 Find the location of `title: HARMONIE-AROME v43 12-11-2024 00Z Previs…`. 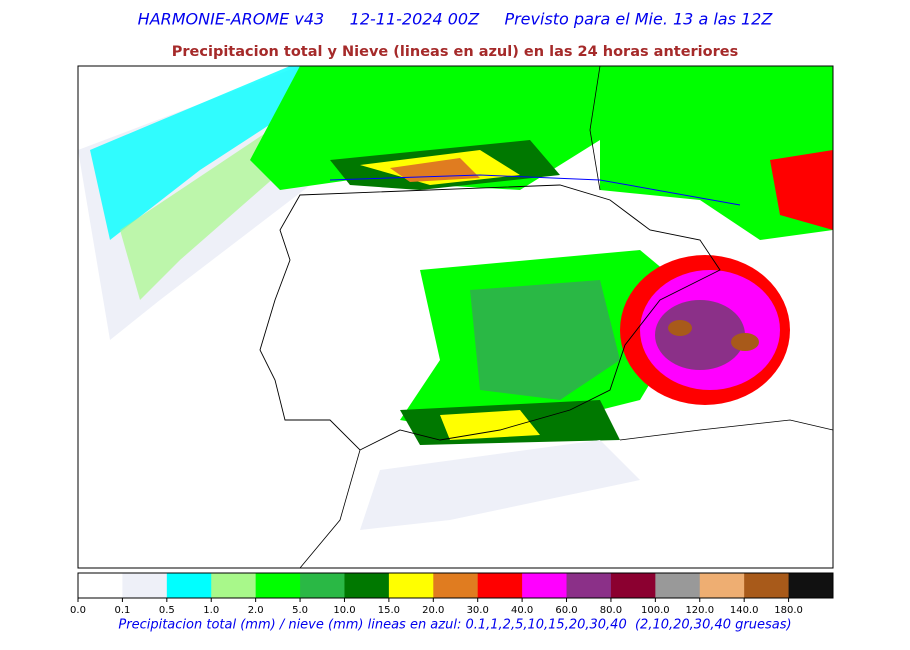

title: HARMONIE-AROME v43 12-11-2024 00Z Previs… is located at coordinates (456, 19).